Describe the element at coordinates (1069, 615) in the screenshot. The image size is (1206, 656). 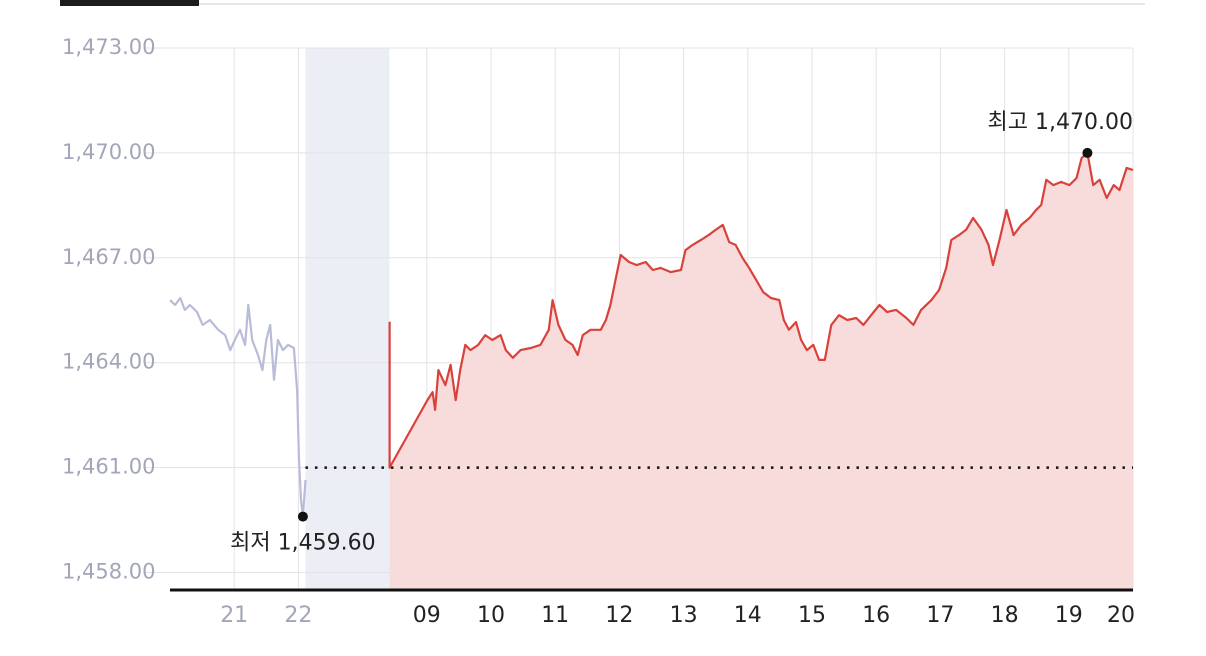
I see `x-tick-label: 19` at that location.